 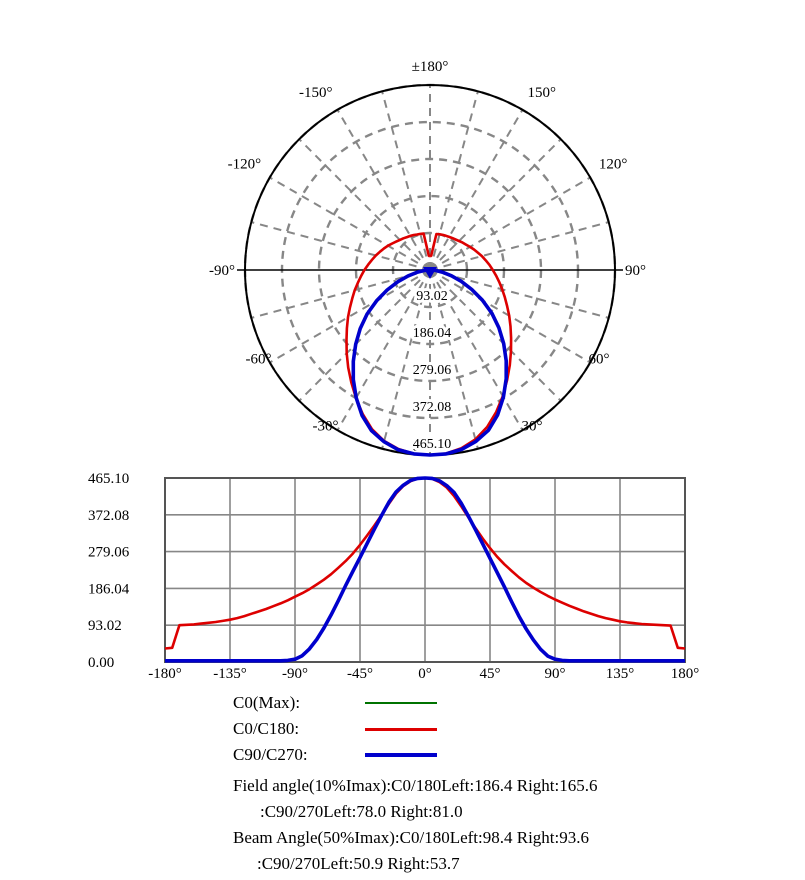 I want to click on polar-angle-label: 150°, so click(x=542, y=93).